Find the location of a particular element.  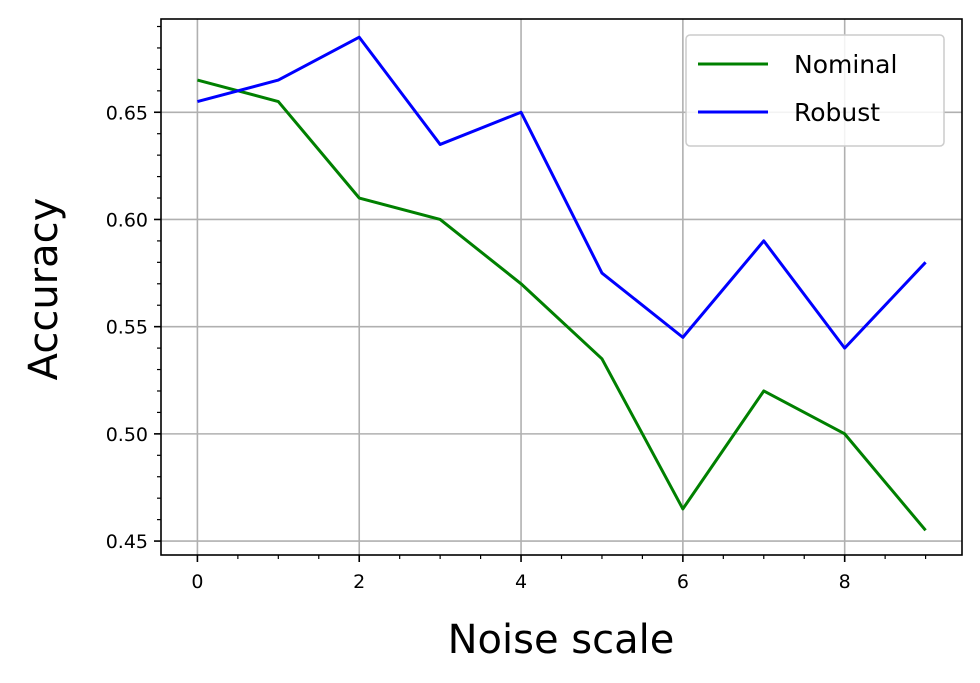

x-tick-label: 4 is located at coordinates (521, 582).